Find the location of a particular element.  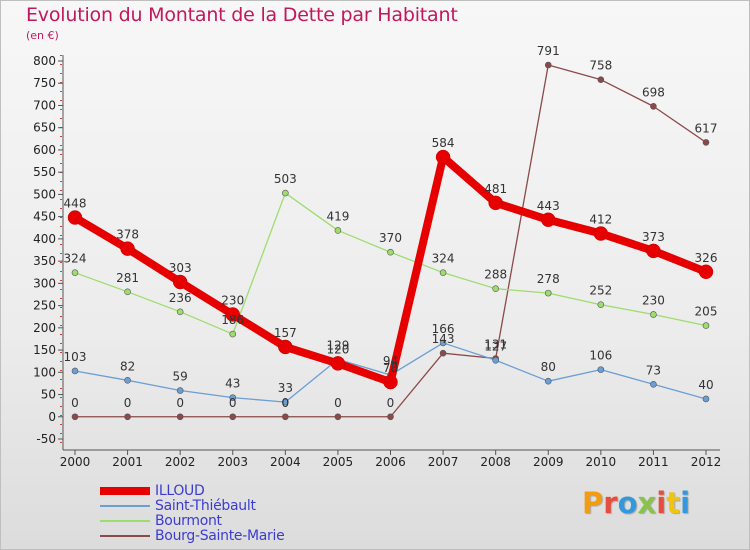

data-label: 412 is located at coordinates (600, 220).